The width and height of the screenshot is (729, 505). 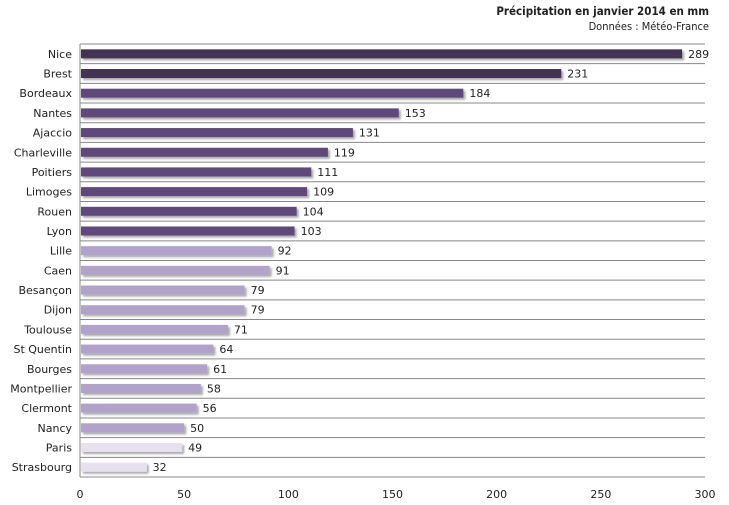 What do you see at coordinates (52, 113) in the screenshot?
I see `category-label: Nantes` at bounding box center [52, 113].